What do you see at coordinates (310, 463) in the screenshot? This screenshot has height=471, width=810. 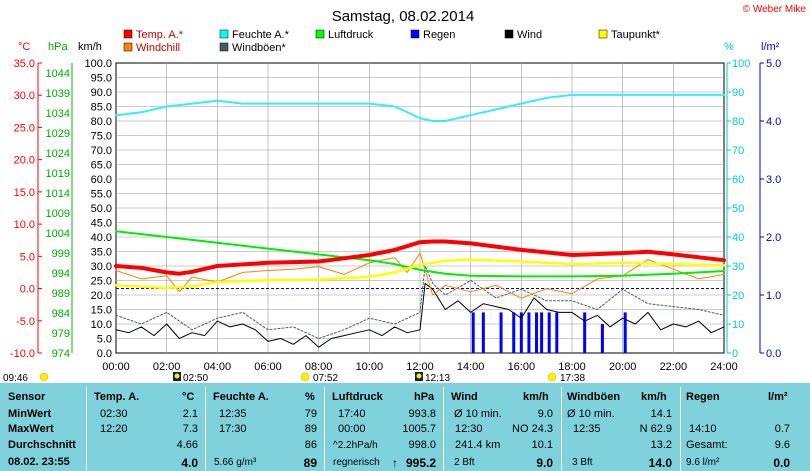 I see `hum-current-value: 89` at bounding box center [310, 463].